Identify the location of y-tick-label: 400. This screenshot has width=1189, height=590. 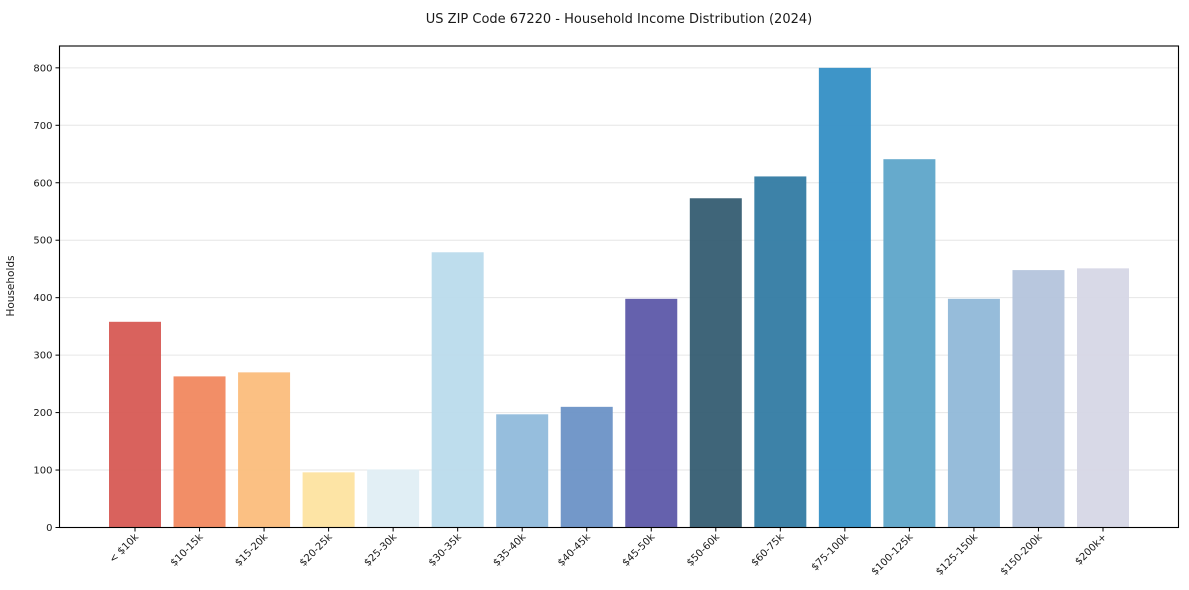
(42, 298).